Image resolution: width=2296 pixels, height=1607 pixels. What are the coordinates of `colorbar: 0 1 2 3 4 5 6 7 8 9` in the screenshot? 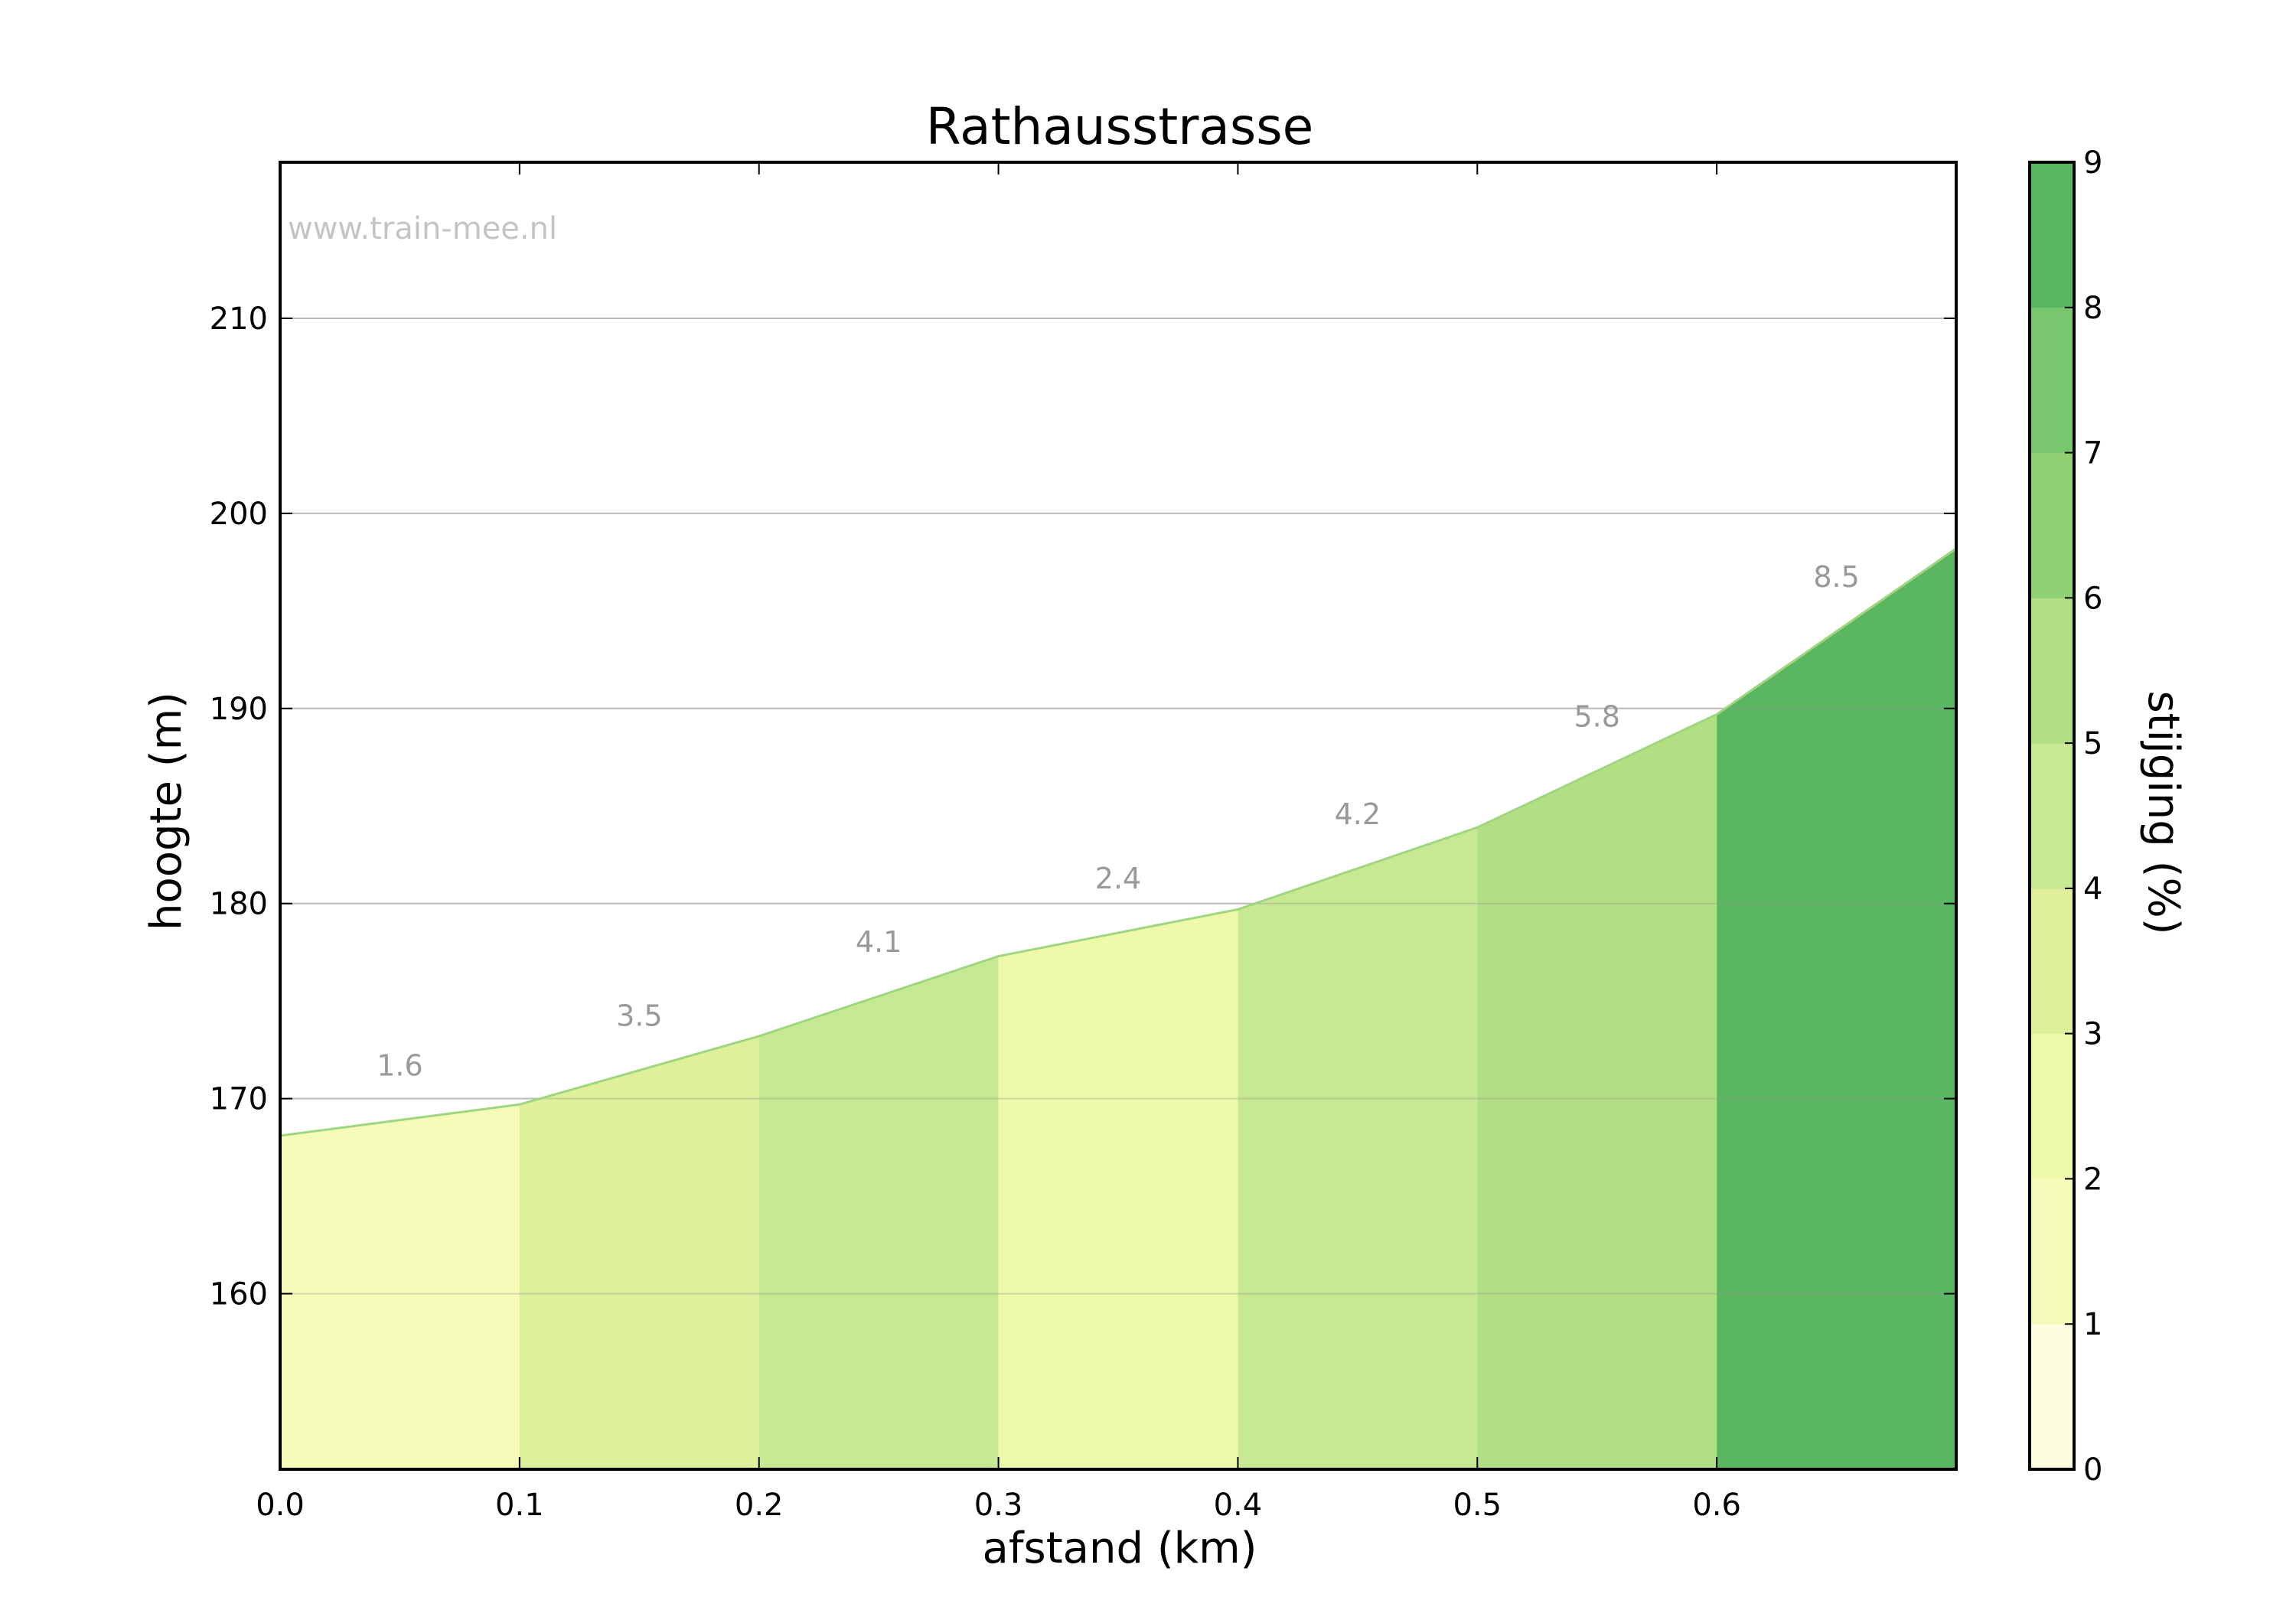 It's located at (2065, 817).